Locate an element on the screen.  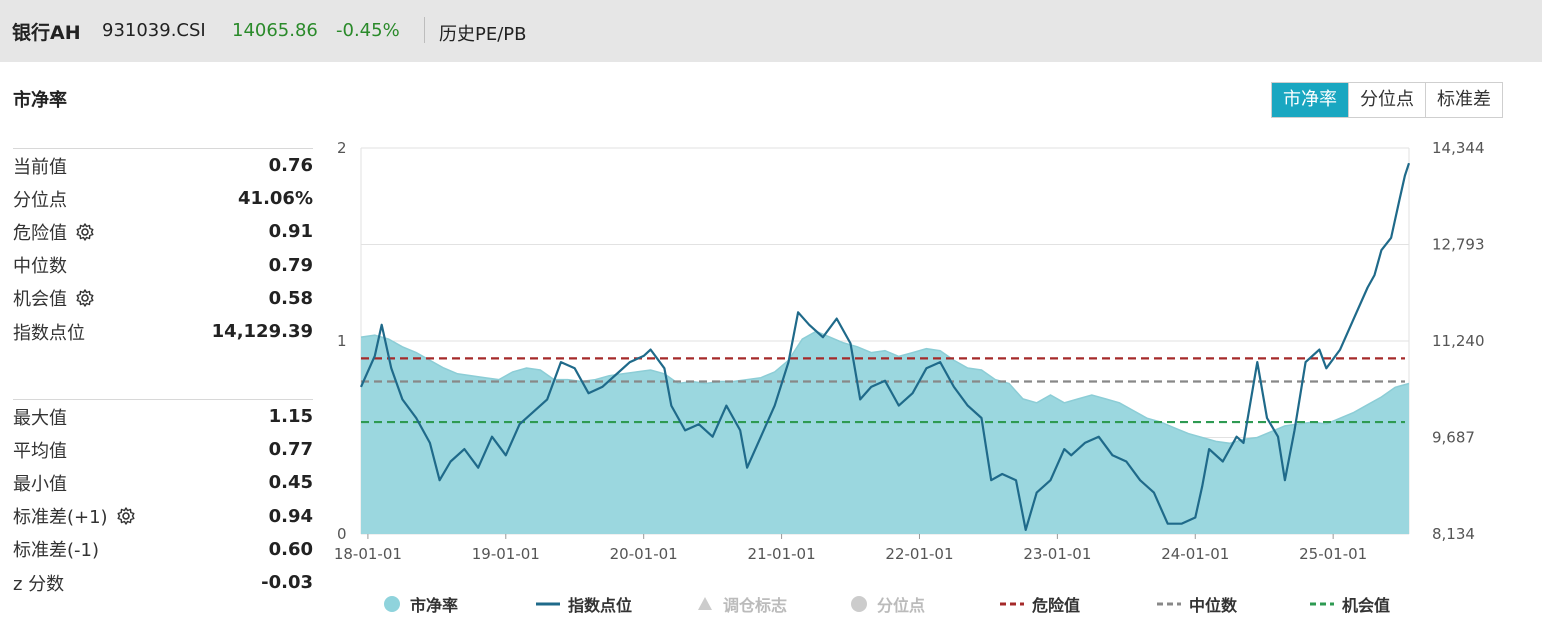
stat-label: 标准差(+1) is located at coordinates (74, 516).